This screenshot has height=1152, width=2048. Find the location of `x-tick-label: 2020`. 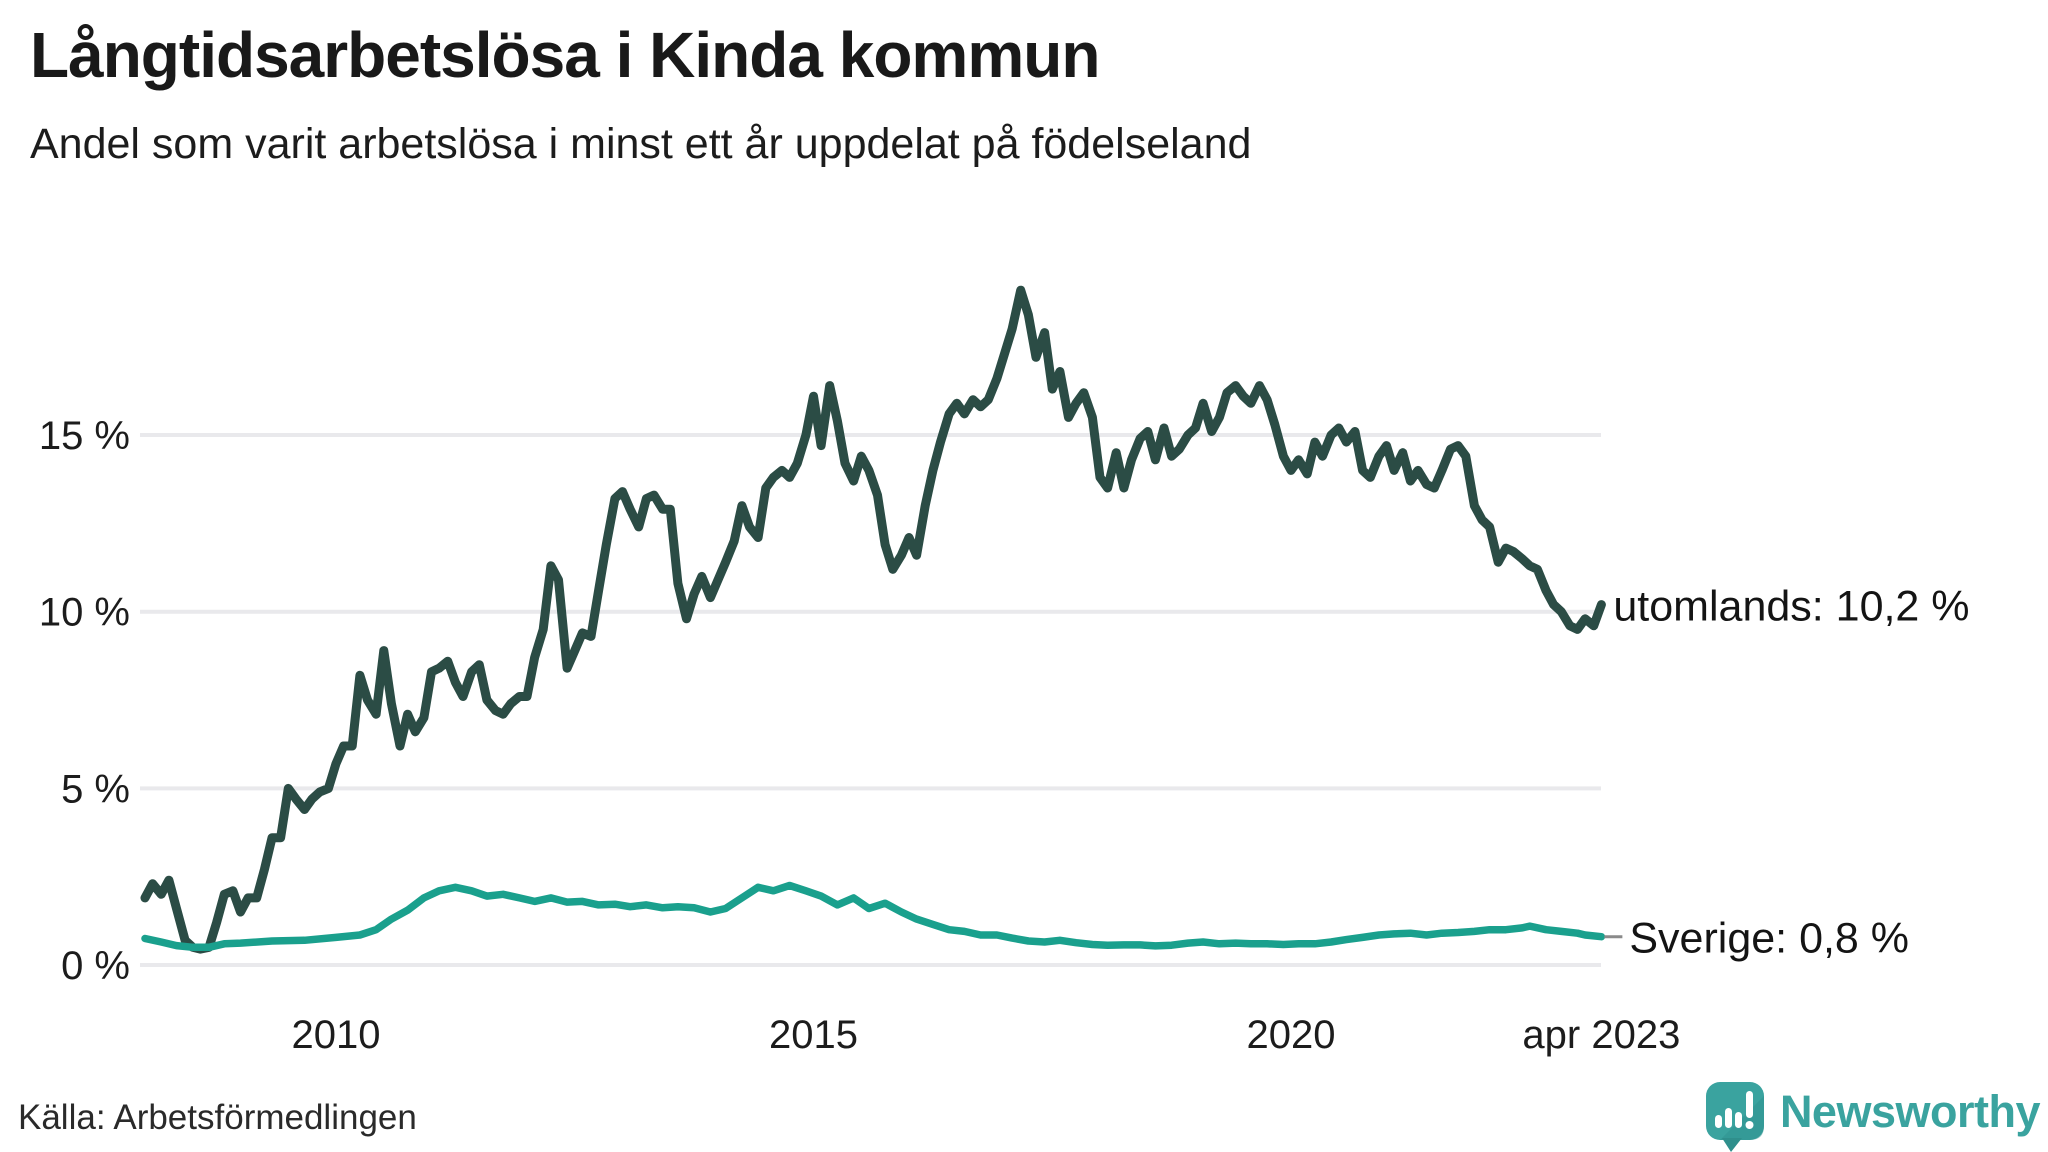

x-tick-label: 2020 is located at coordinates (1291, 1035).